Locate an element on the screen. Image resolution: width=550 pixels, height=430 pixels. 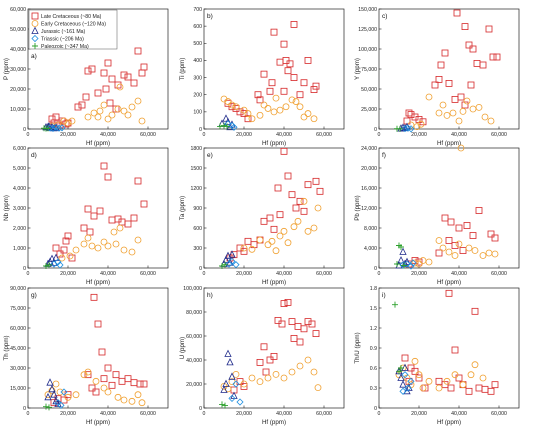
series-plus is located at coordinates (46, 128).